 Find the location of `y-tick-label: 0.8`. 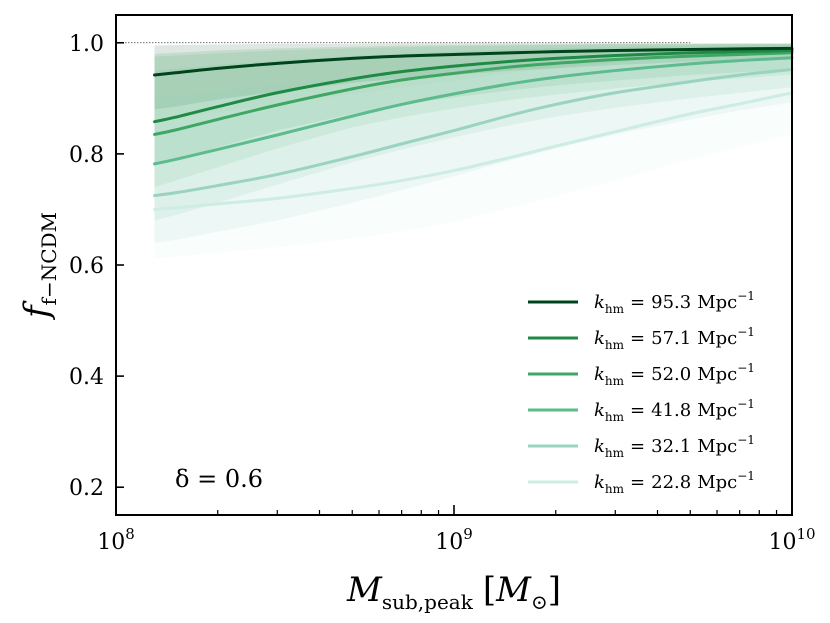

y-tick-label: 0.8 is located at coordinates (86, 155).